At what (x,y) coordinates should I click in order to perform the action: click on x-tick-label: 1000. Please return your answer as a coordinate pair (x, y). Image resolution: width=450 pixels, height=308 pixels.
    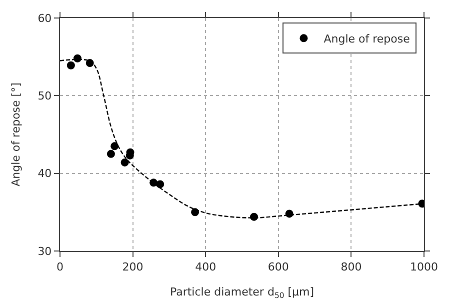
    Looking at the image, I should click on (424, 267).